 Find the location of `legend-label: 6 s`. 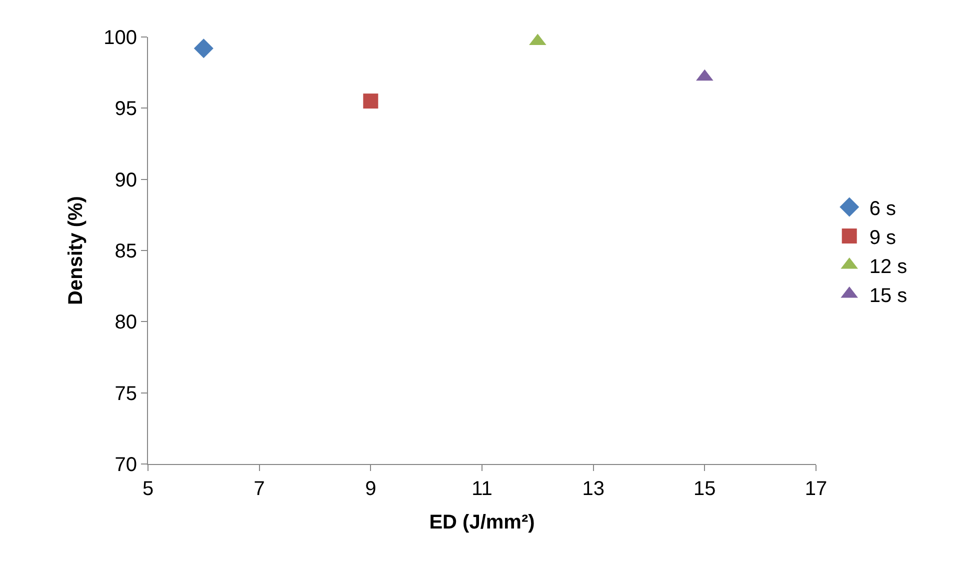

legend-label: 6 s is located at coordinates (882, 209).